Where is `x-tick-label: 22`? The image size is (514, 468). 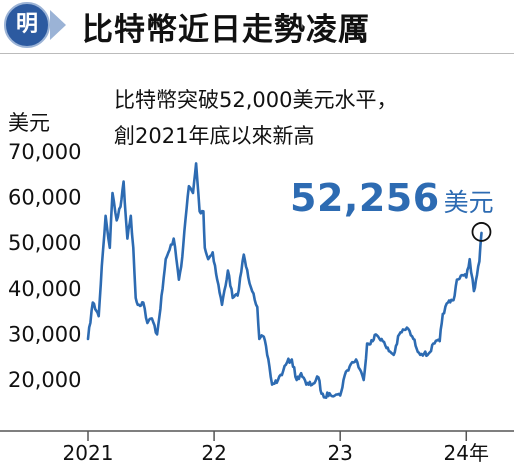 x-tick-label: 22 is located at coordinates (213, 453).